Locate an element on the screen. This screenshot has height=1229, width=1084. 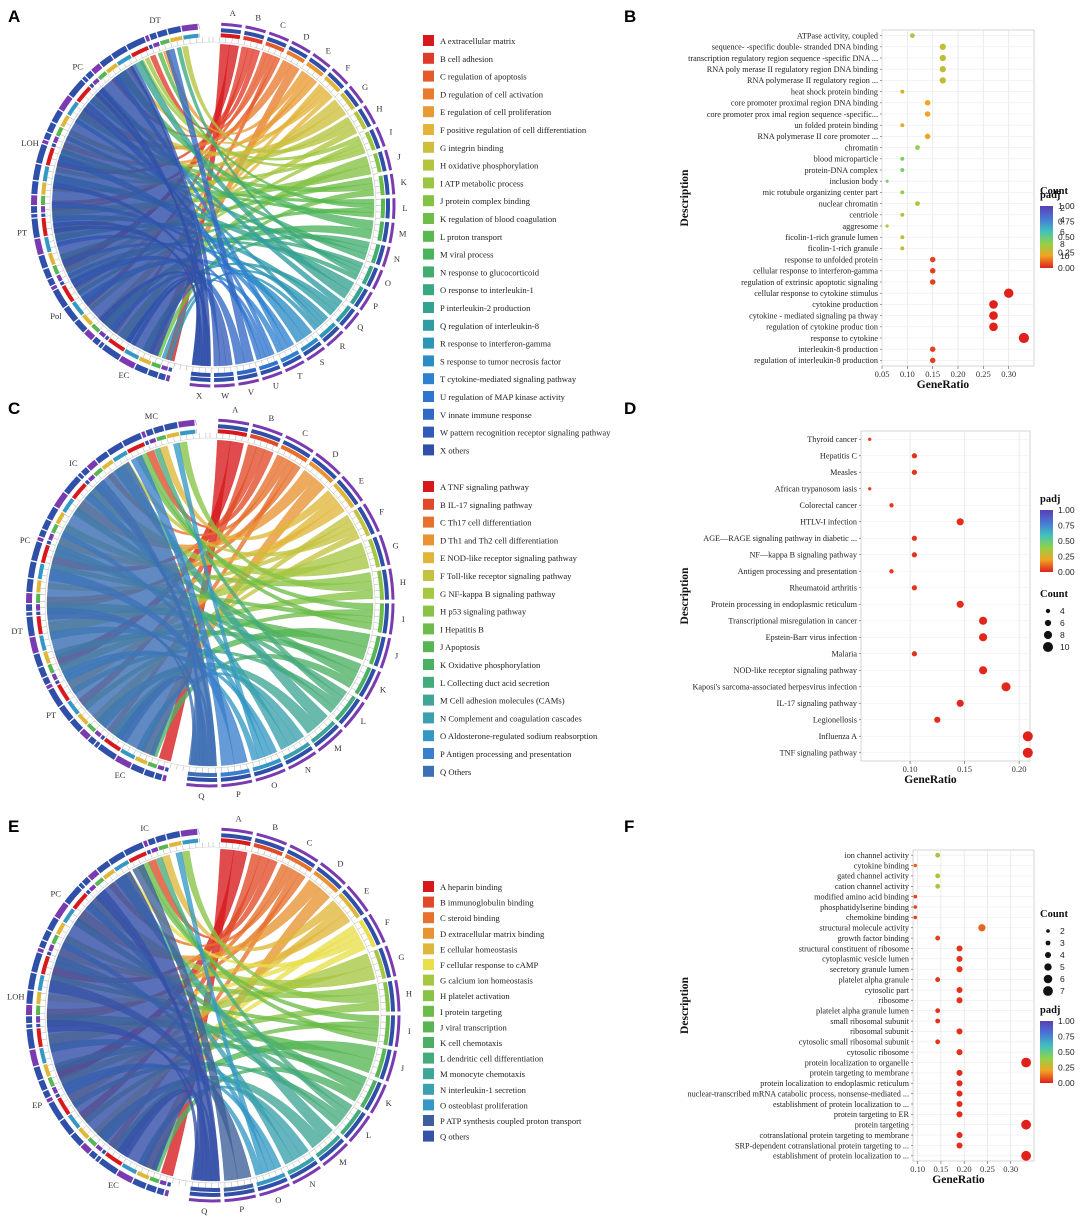
legend-label: N response to glucocorticoid is located at coordinates (490, 272).